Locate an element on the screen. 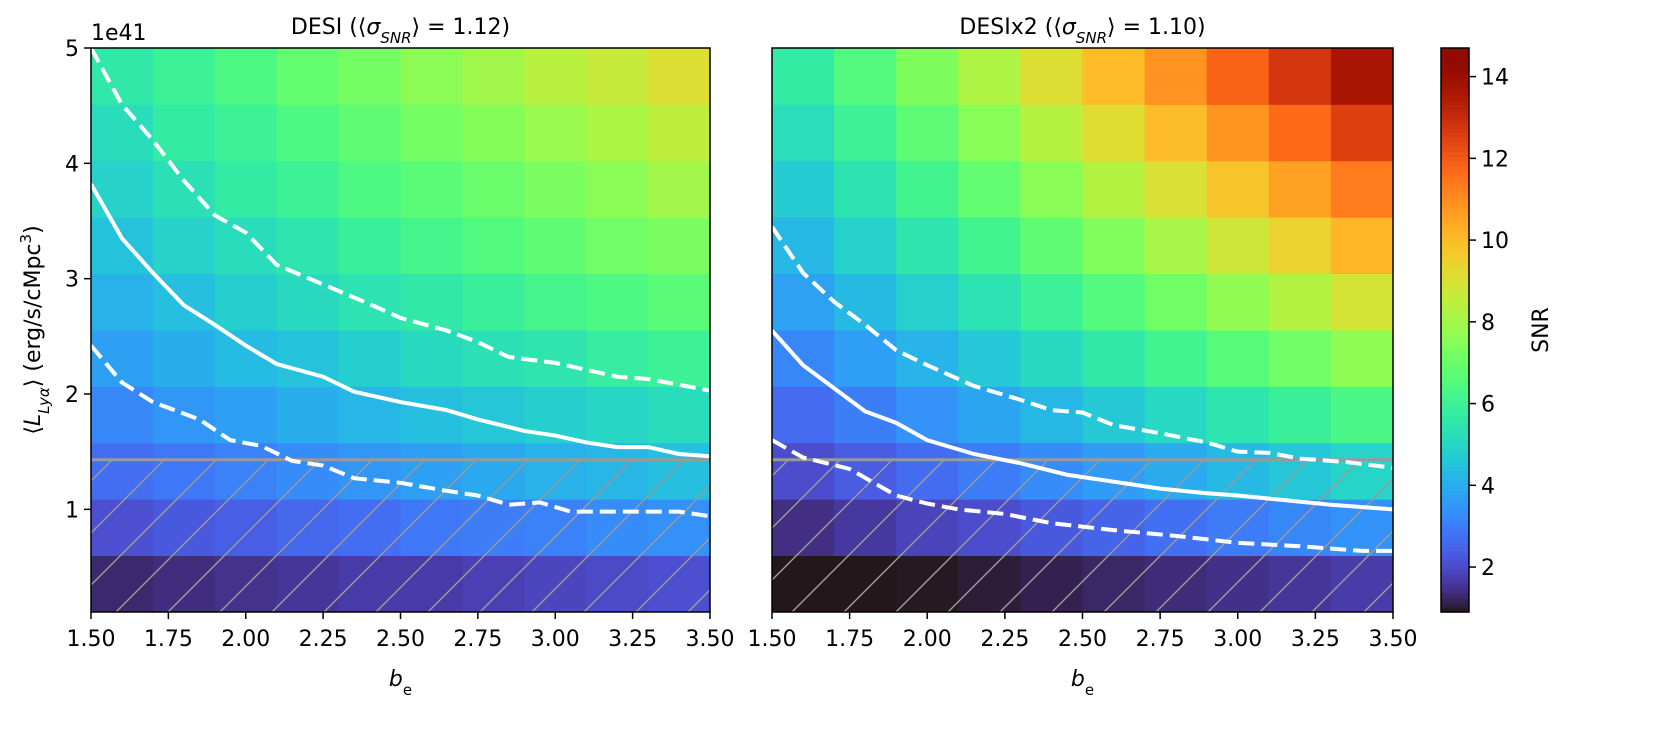 The height and width of the screenshot is (749, 1660). y-axis-label-part: ⟨ is located at coordinates (33, 430).